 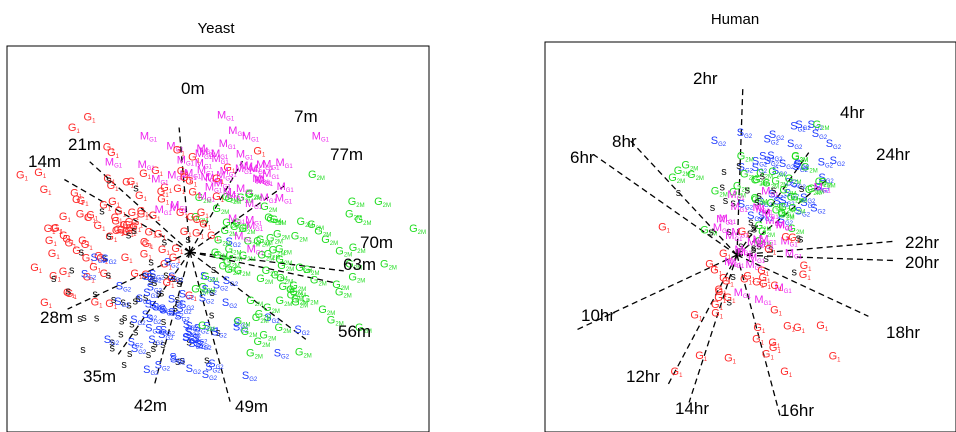 What do you see at coordinates (44, 161) in the screenshot?
I see `yeast-label-14m: 14m` at bounding box center [44, 161].